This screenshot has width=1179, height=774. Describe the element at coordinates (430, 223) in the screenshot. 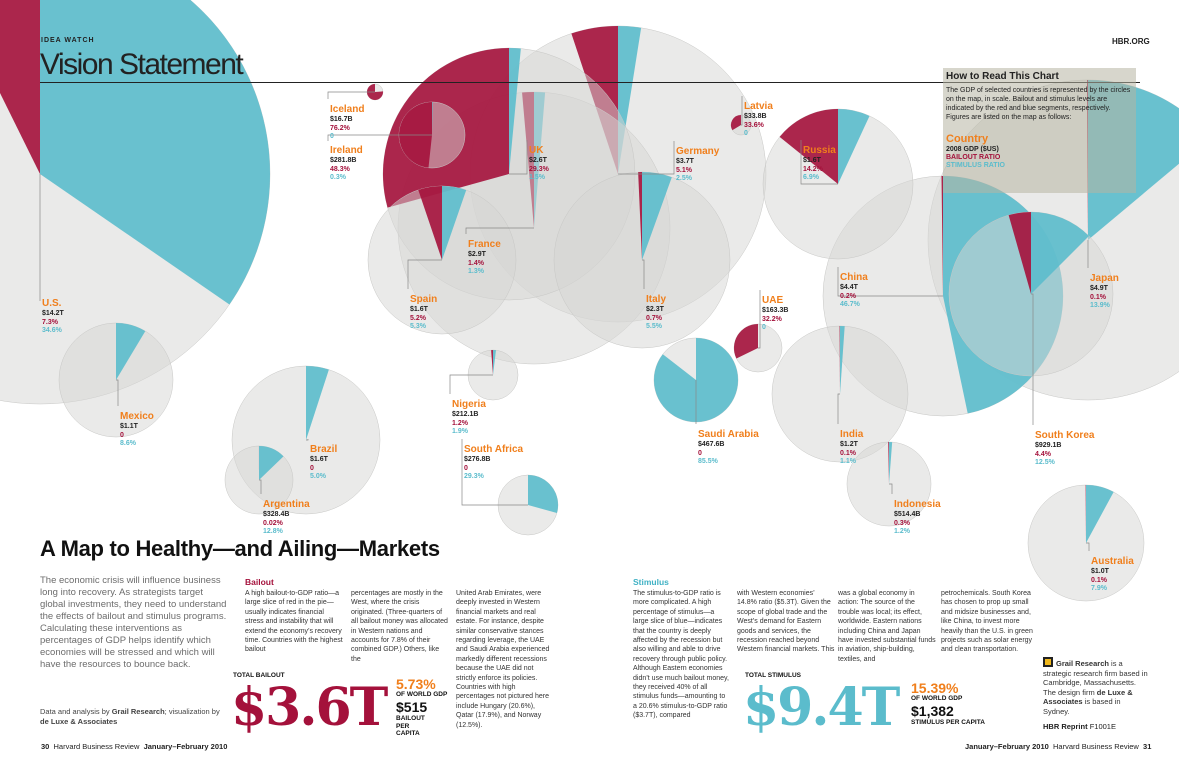

I see `spain-bailout-slice` at that location.